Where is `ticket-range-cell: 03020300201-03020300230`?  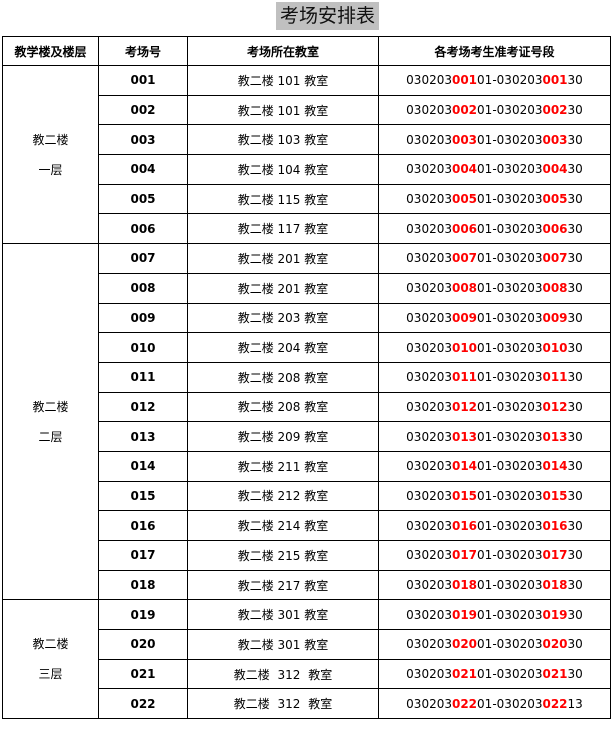
ticket-range-cell: 03020300201-03020300230 is located at coordinates (494, 110).